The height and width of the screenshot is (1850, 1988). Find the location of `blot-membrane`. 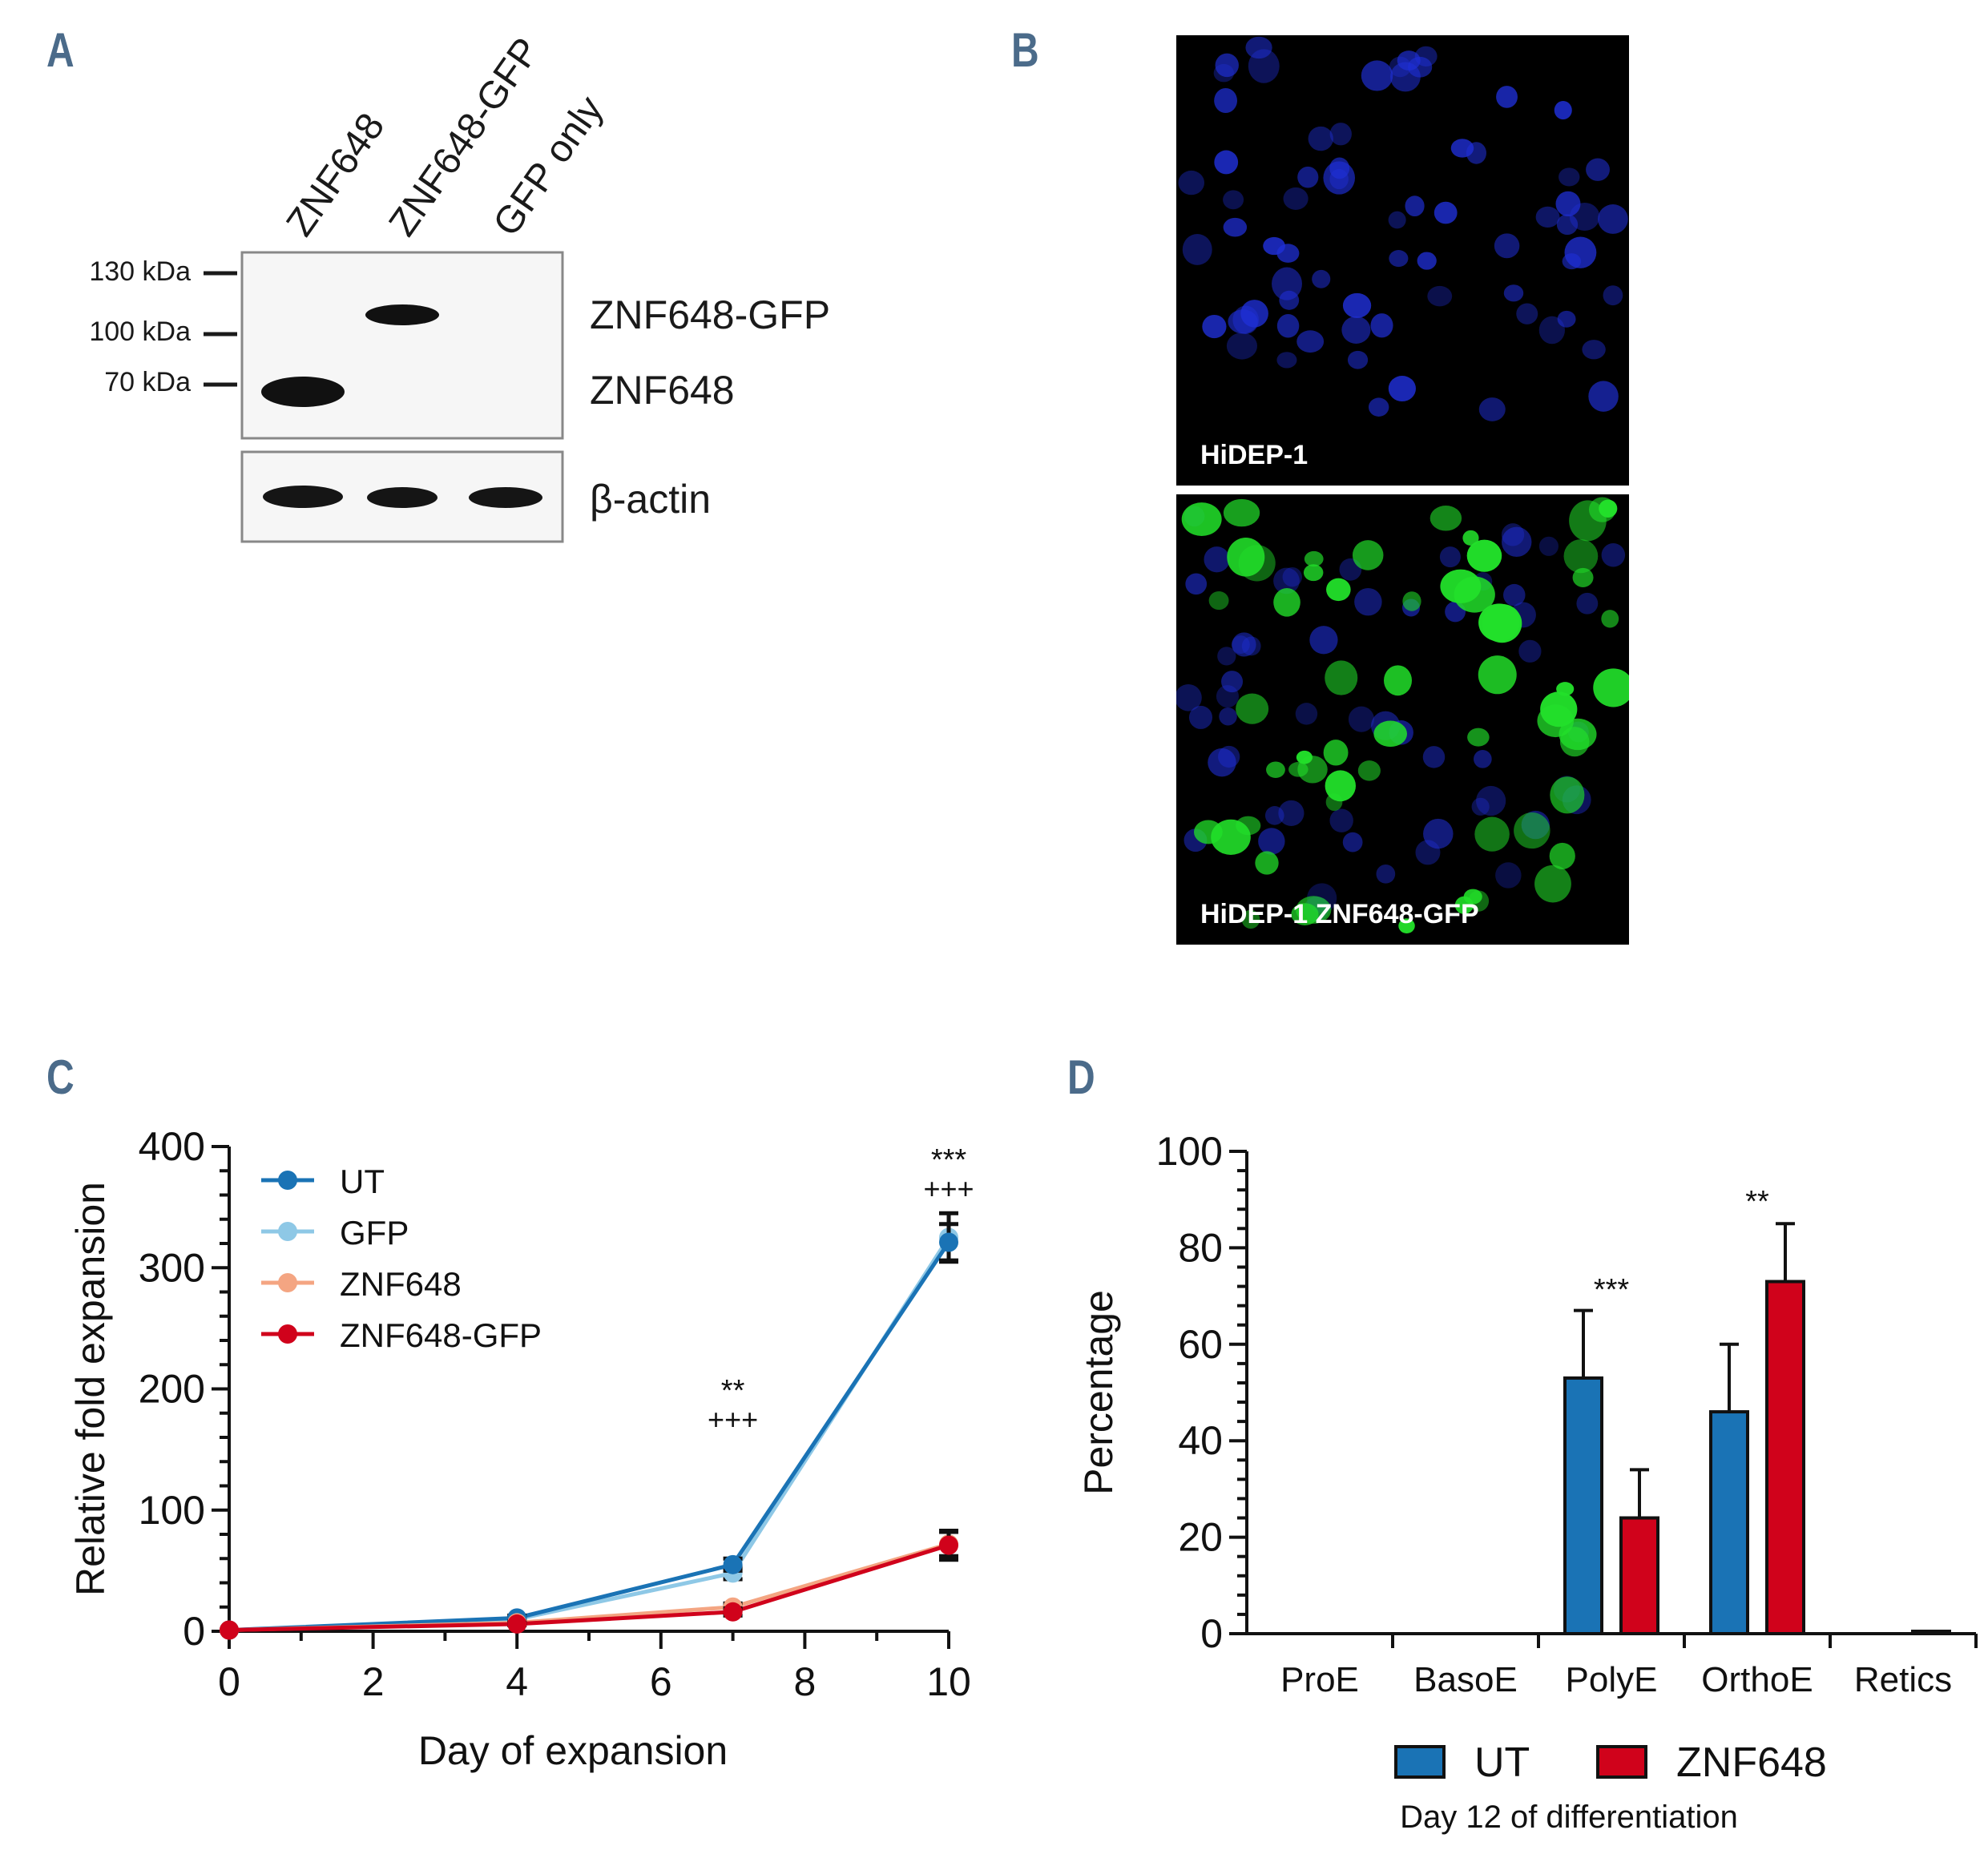

blot-membrane is located at coordinates (402, 345).